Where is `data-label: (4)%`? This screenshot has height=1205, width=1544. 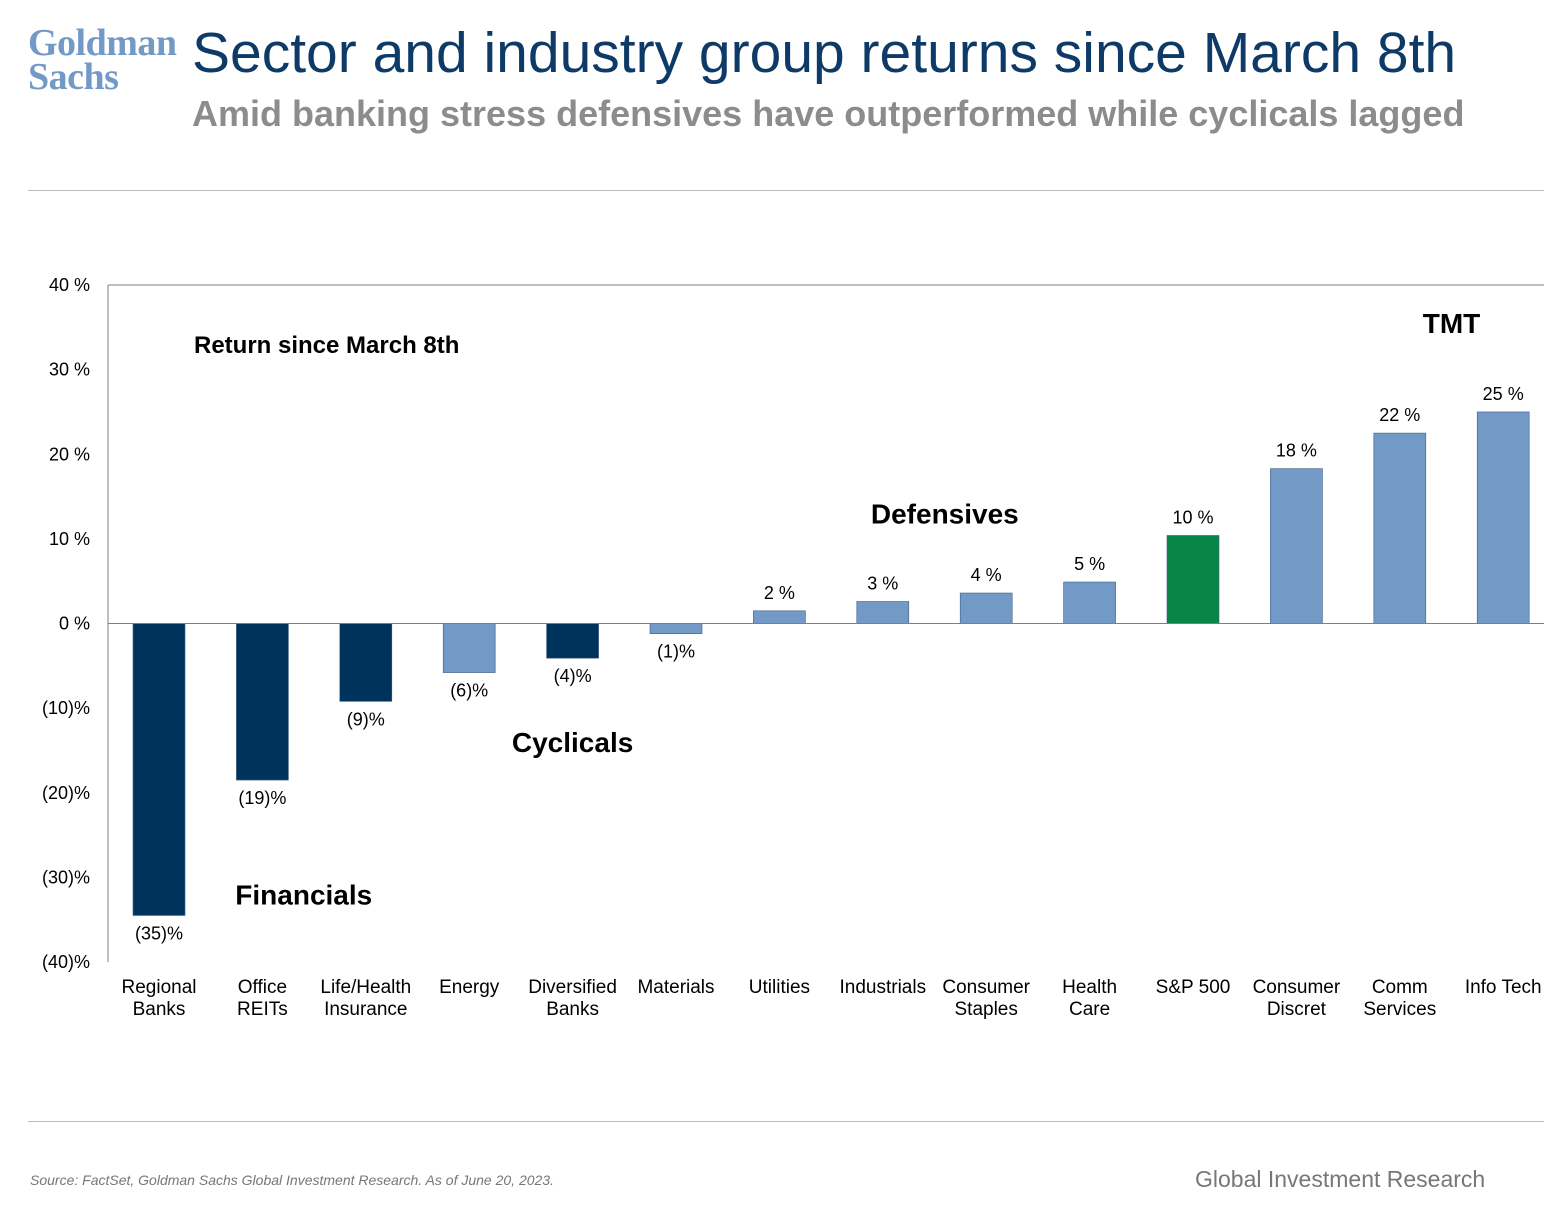 data-label: (4)% is located at coordinates (573, 676).